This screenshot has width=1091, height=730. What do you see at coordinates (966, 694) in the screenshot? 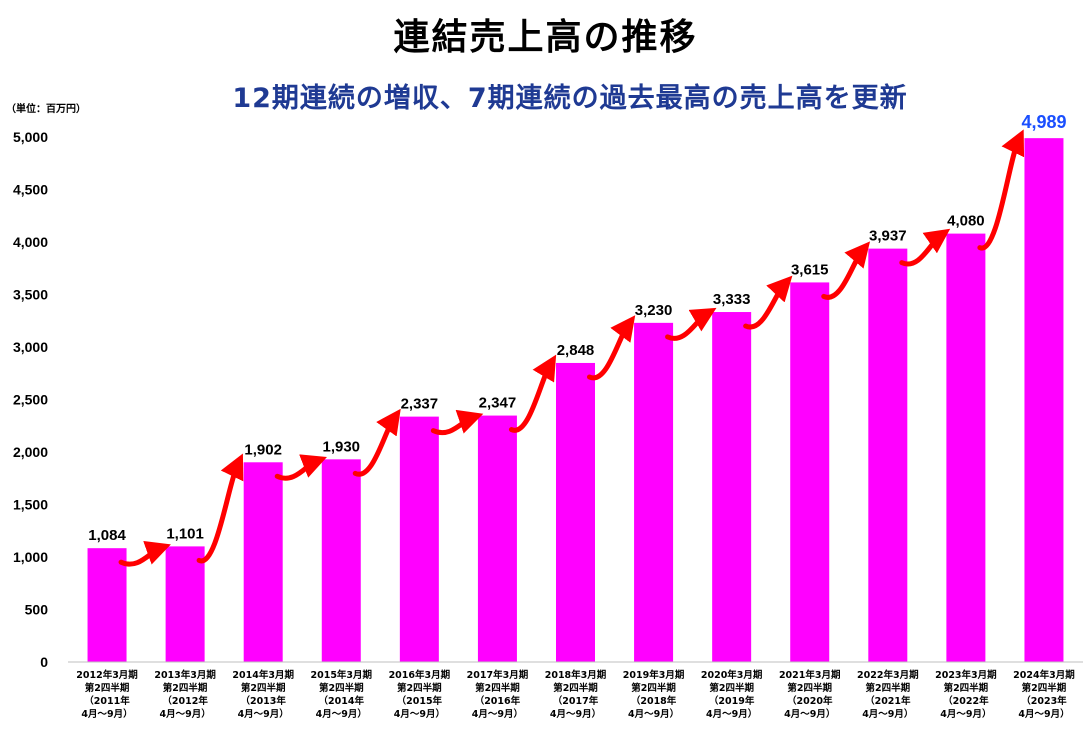
I see `category-label: 2023年3月期第2四半期（2022年 4月～9月）` at bounding box center [966, 694].